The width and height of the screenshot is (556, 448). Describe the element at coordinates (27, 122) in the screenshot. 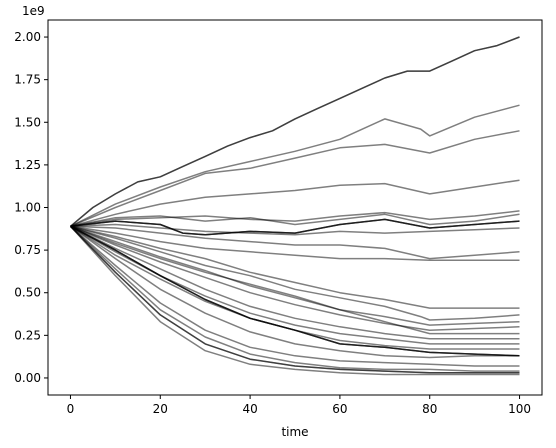

I see `y-tick-label: 1.50` at that location.